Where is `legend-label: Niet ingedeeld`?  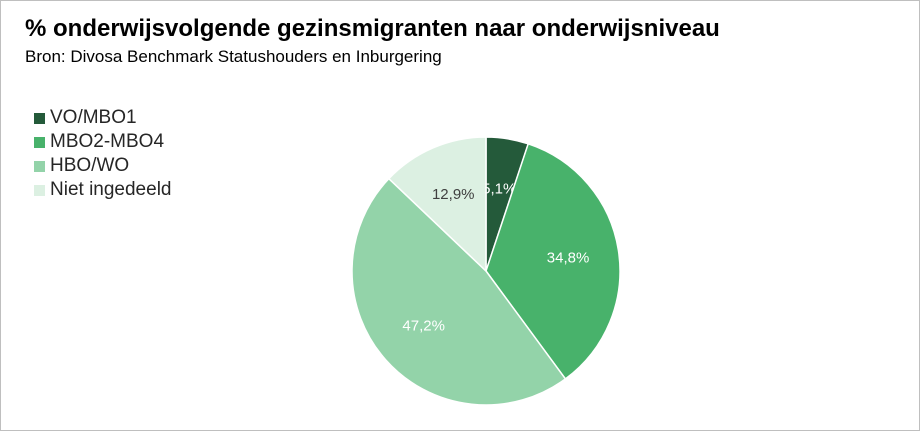
legend-label: Niet ingedeeld is located at coordinates (111, 189).